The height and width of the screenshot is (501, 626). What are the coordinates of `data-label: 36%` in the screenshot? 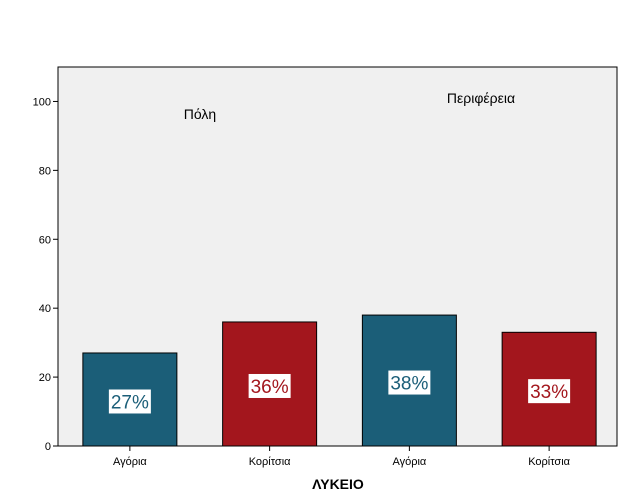 It's located at (270, 387).